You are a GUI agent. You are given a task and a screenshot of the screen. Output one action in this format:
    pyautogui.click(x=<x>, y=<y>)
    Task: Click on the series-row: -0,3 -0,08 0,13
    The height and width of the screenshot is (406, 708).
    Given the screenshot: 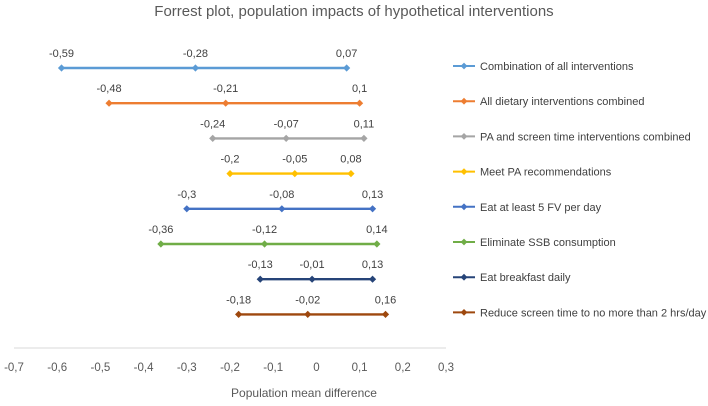 What is the action you would take?
    pyautogui.click(x=280, y=201)
    